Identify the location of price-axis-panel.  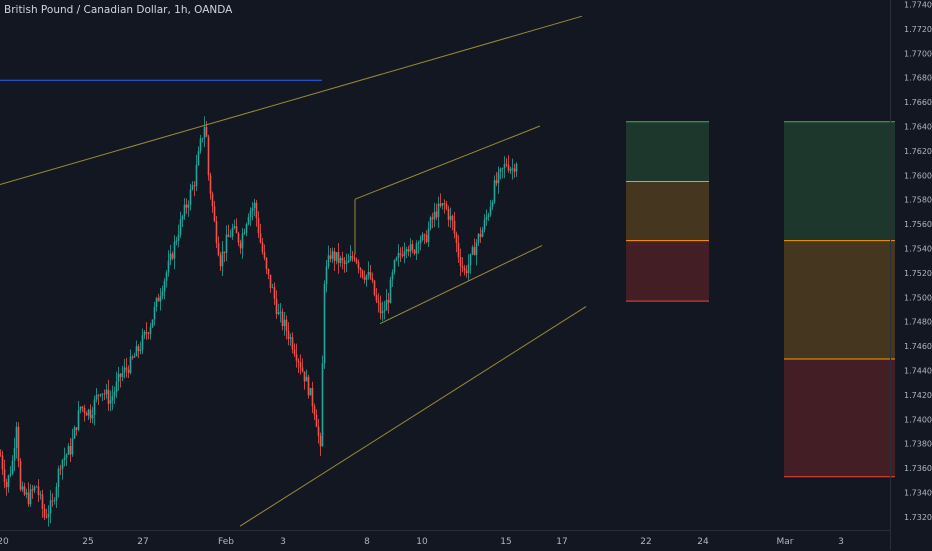
(911, 275).